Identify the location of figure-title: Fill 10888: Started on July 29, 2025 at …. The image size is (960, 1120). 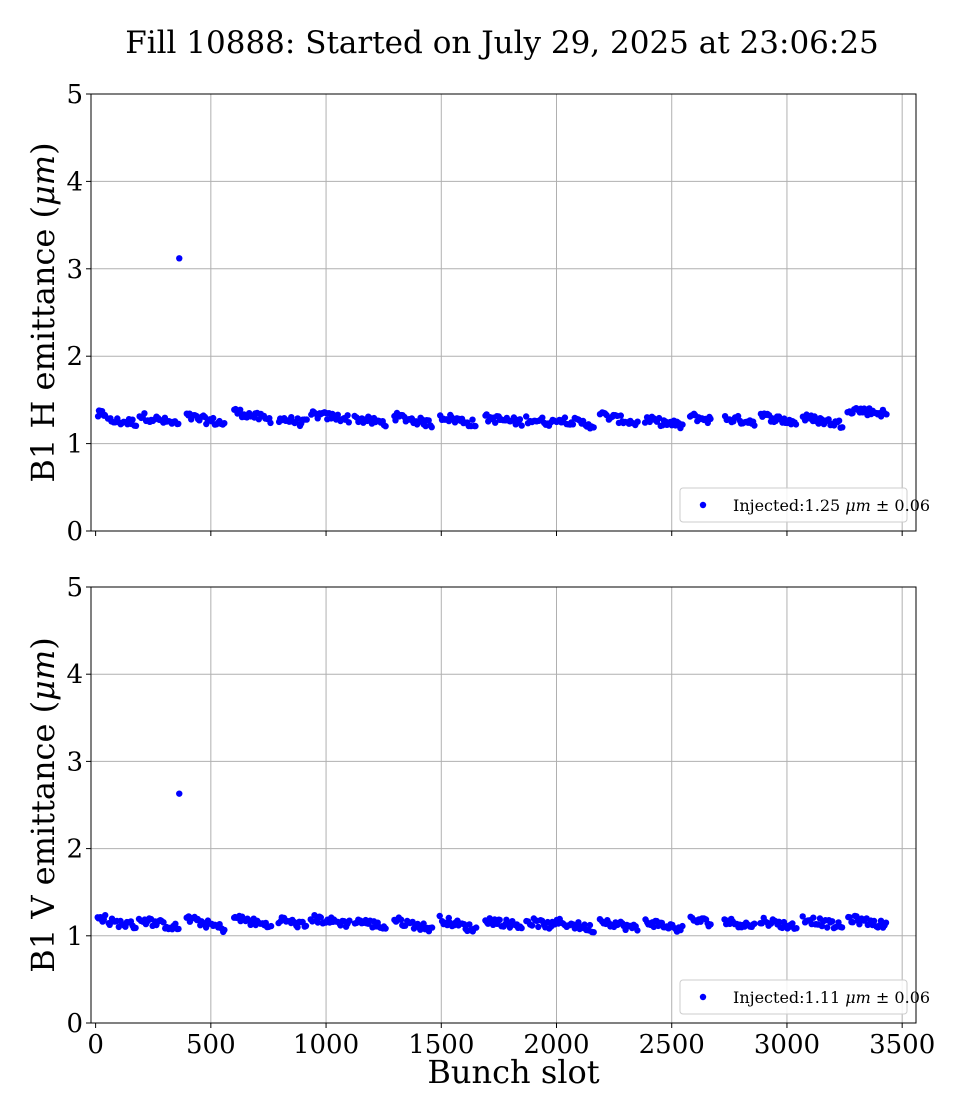
(502, 43).